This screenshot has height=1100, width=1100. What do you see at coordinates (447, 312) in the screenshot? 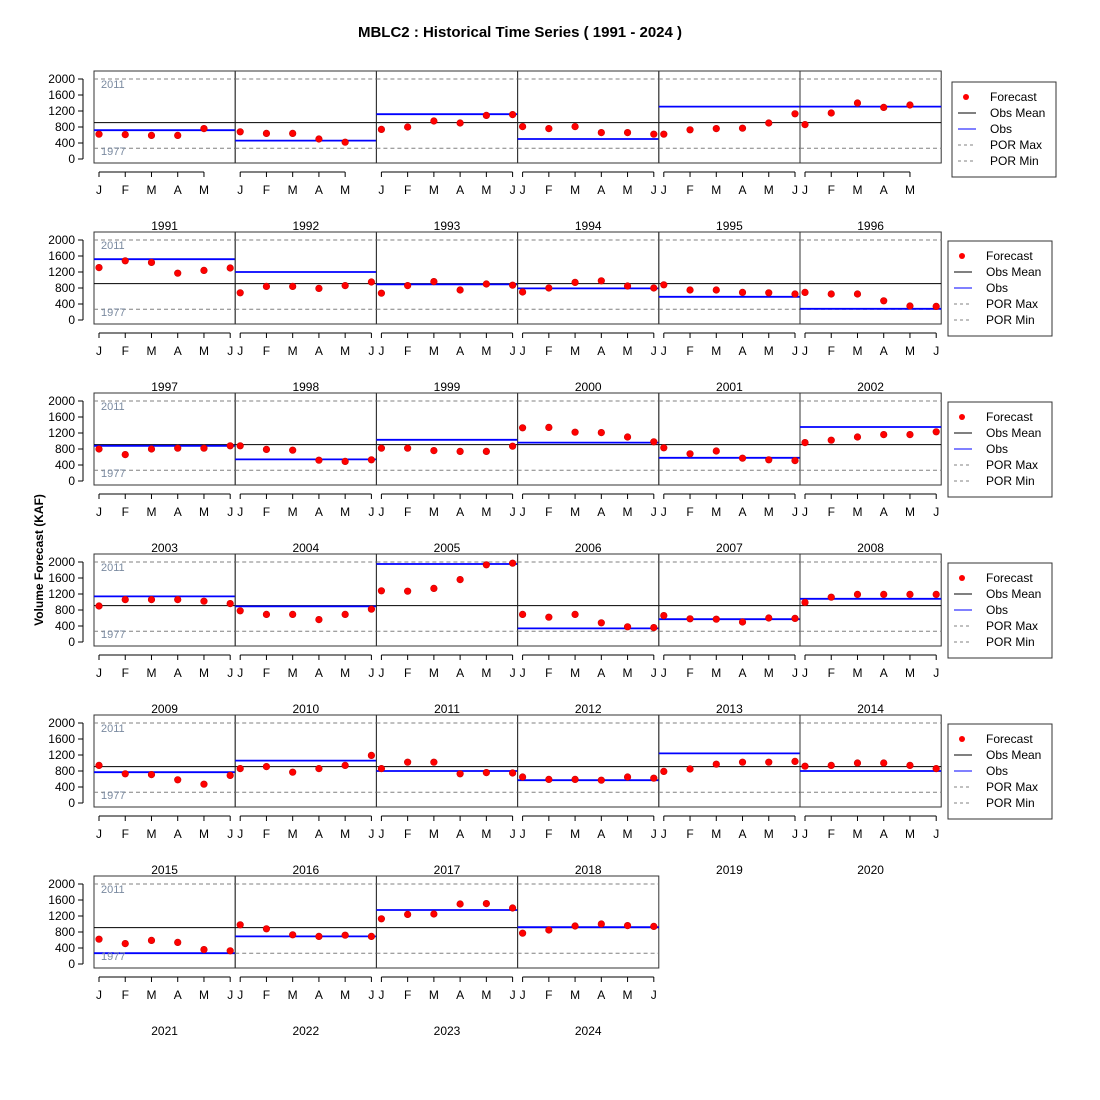
I see `year-panel: J F M A M J 1999` at bounding box center [447, 312].